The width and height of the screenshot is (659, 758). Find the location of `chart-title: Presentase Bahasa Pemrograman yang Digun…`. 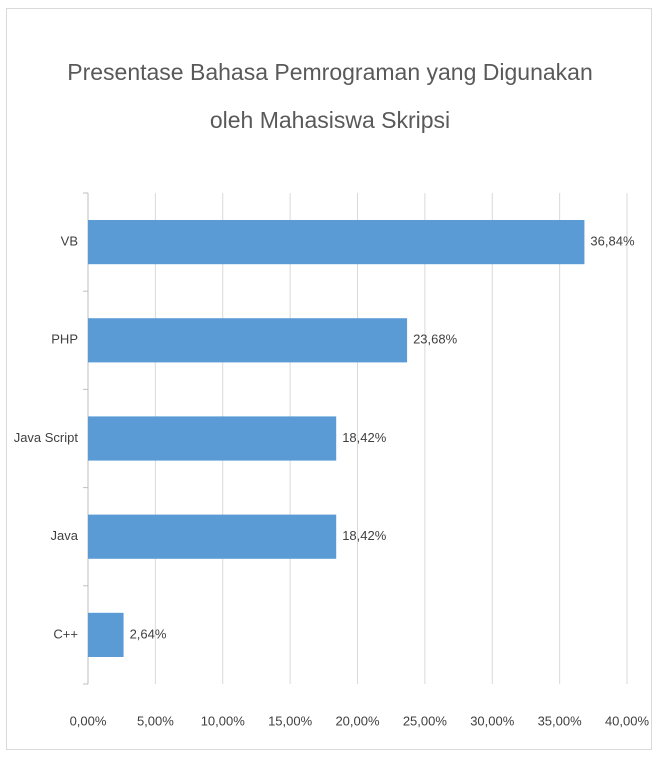

chart-title: Presentase Bahasa Pemrograman yang Digun… is located at coordinates (330, 96).